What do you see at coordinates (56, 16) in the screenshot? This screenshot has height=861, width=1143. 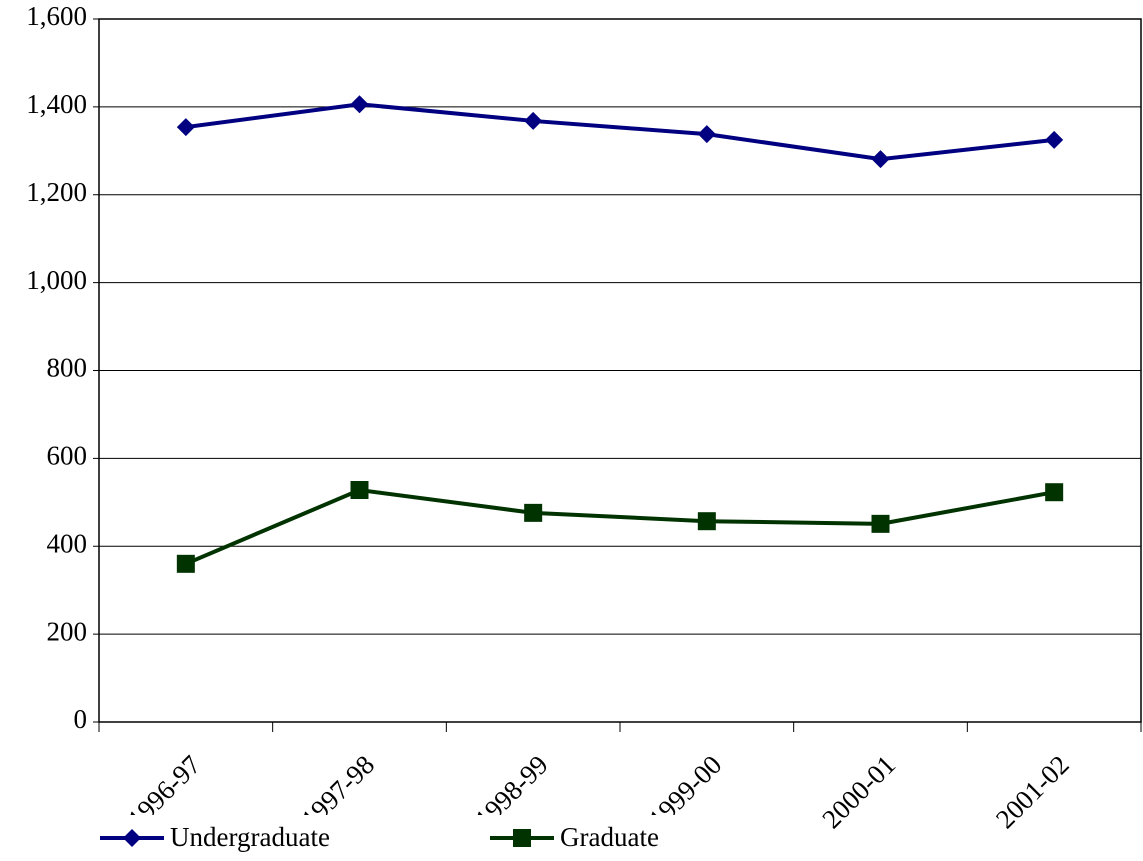 I see `y-tick-label: 1,600` at bounding box center [56, 16].